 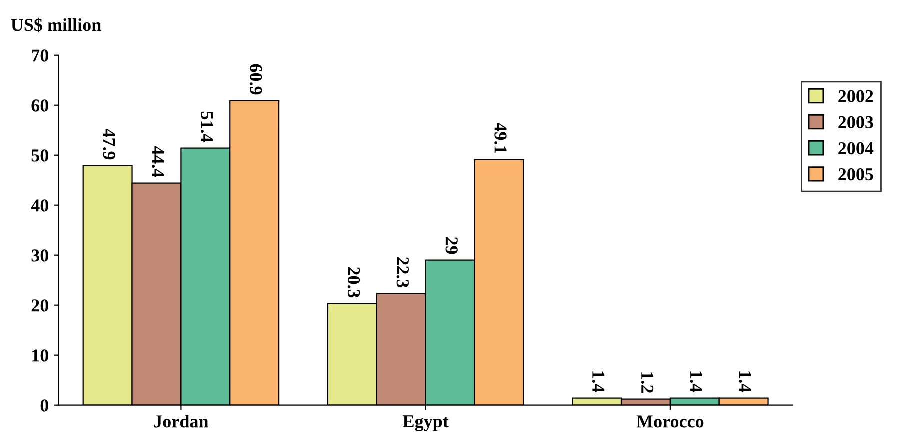 What do you see at coordinates (40, 356) in the screenshot?
I see `y-tick-label: 10` at bounding box center [40, 356].